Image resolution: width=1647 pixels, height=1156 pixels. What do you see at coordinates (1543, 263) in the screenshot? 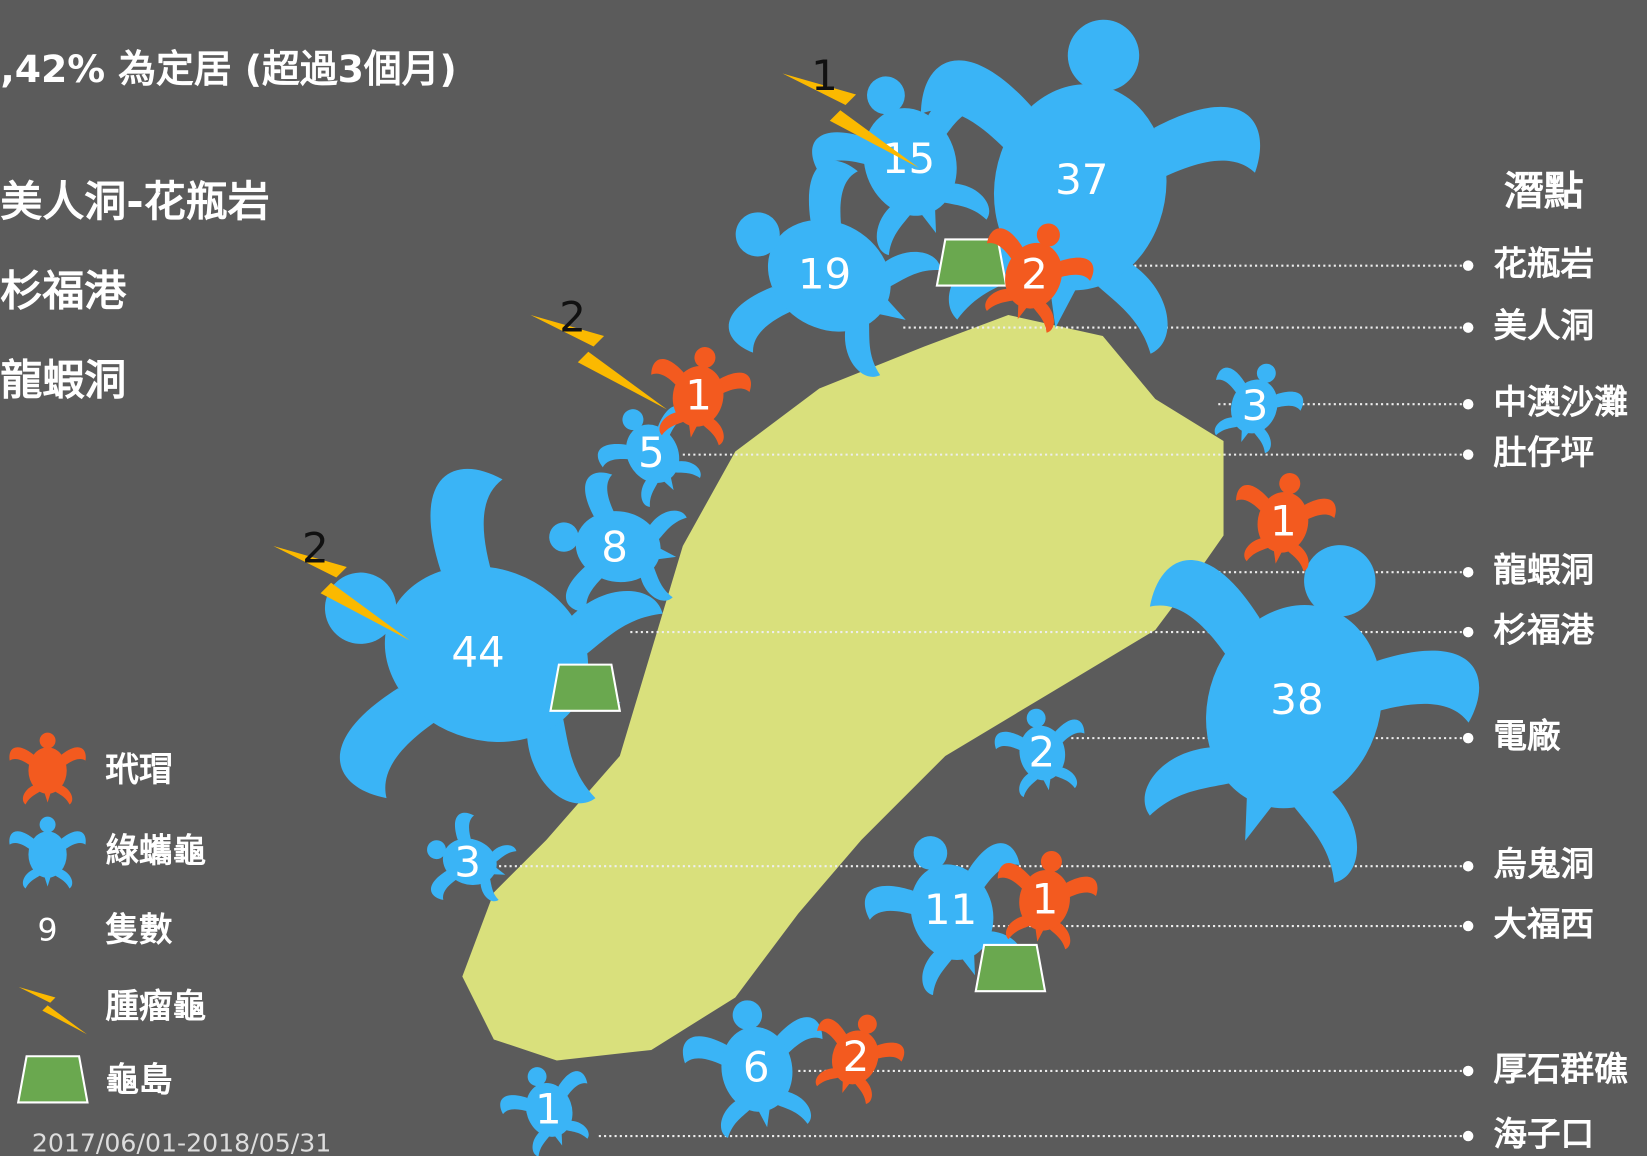
I see `dive-spot-label: 花瓶岩` at bounding box center [1543, 263].